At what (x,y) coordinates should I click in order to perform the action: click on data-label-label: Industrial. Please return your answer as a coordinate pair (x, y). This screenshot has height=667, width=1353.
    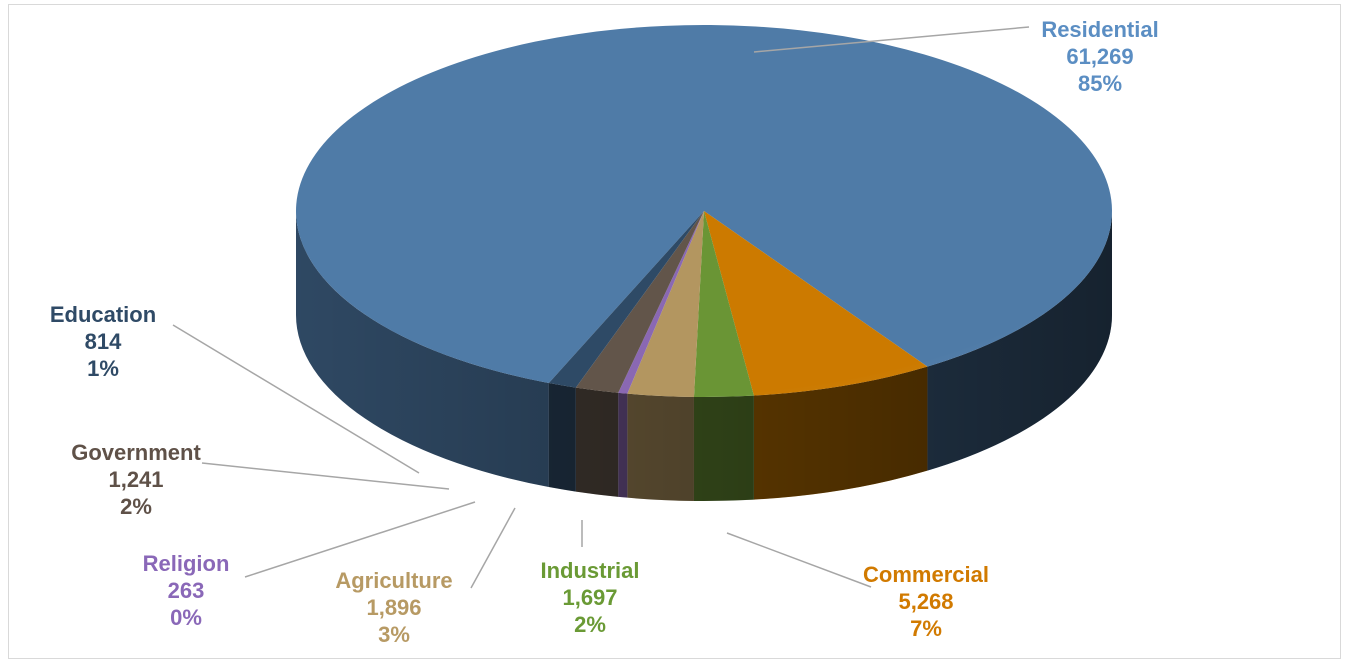
    Looking at the image, I should click on (590, 570).